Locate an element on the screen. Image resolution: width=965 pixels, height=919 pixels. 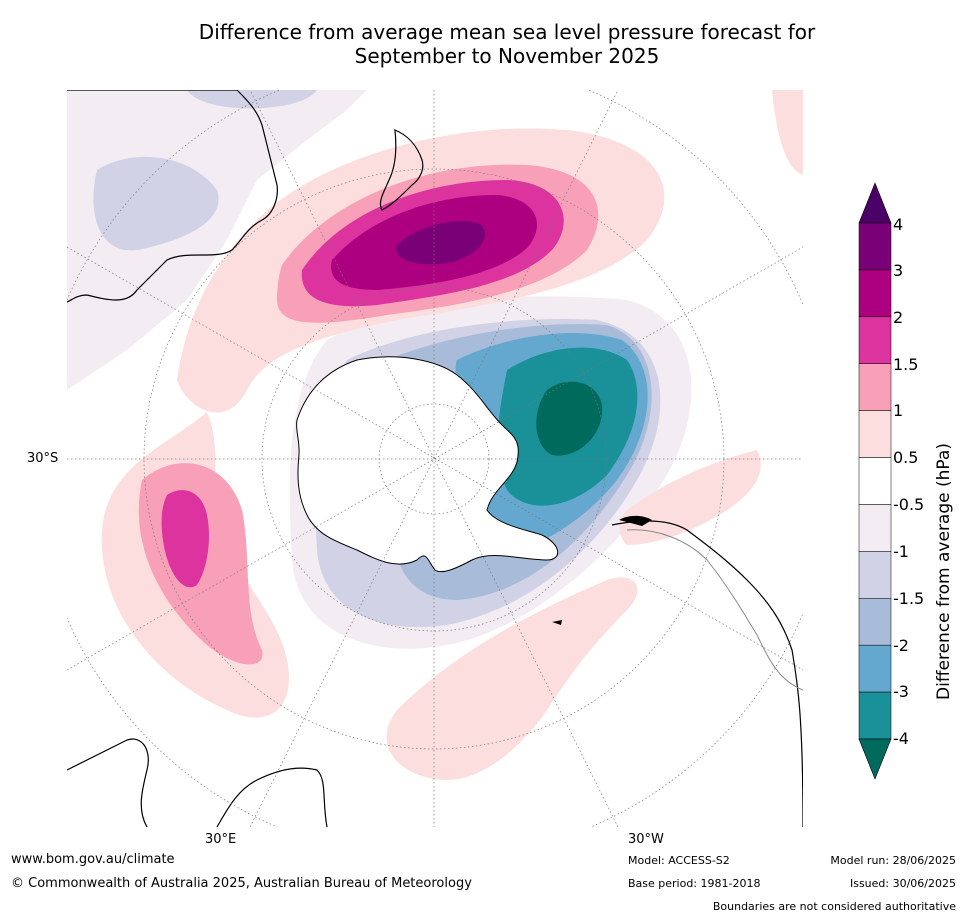
colorbar-svg is located at coordinates (875, 481).